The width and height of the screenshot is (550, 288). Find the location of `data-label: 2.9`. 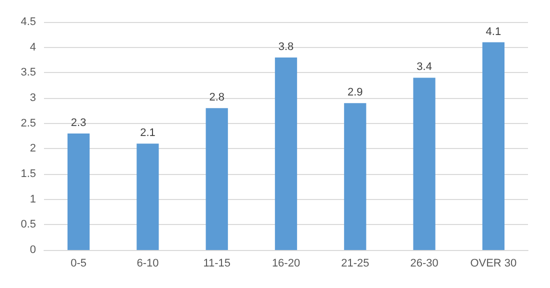

data-label: 2.9 is located at coordinates (355, 92).